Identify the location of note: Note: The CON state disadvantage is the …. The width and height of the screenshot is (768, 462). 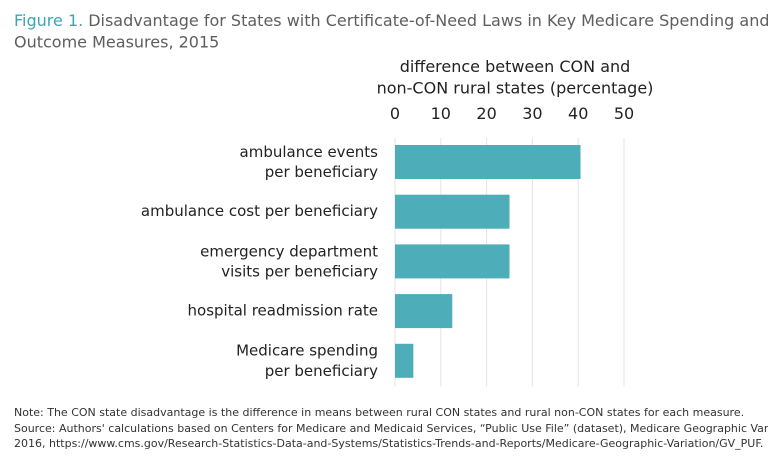
(379, 412).